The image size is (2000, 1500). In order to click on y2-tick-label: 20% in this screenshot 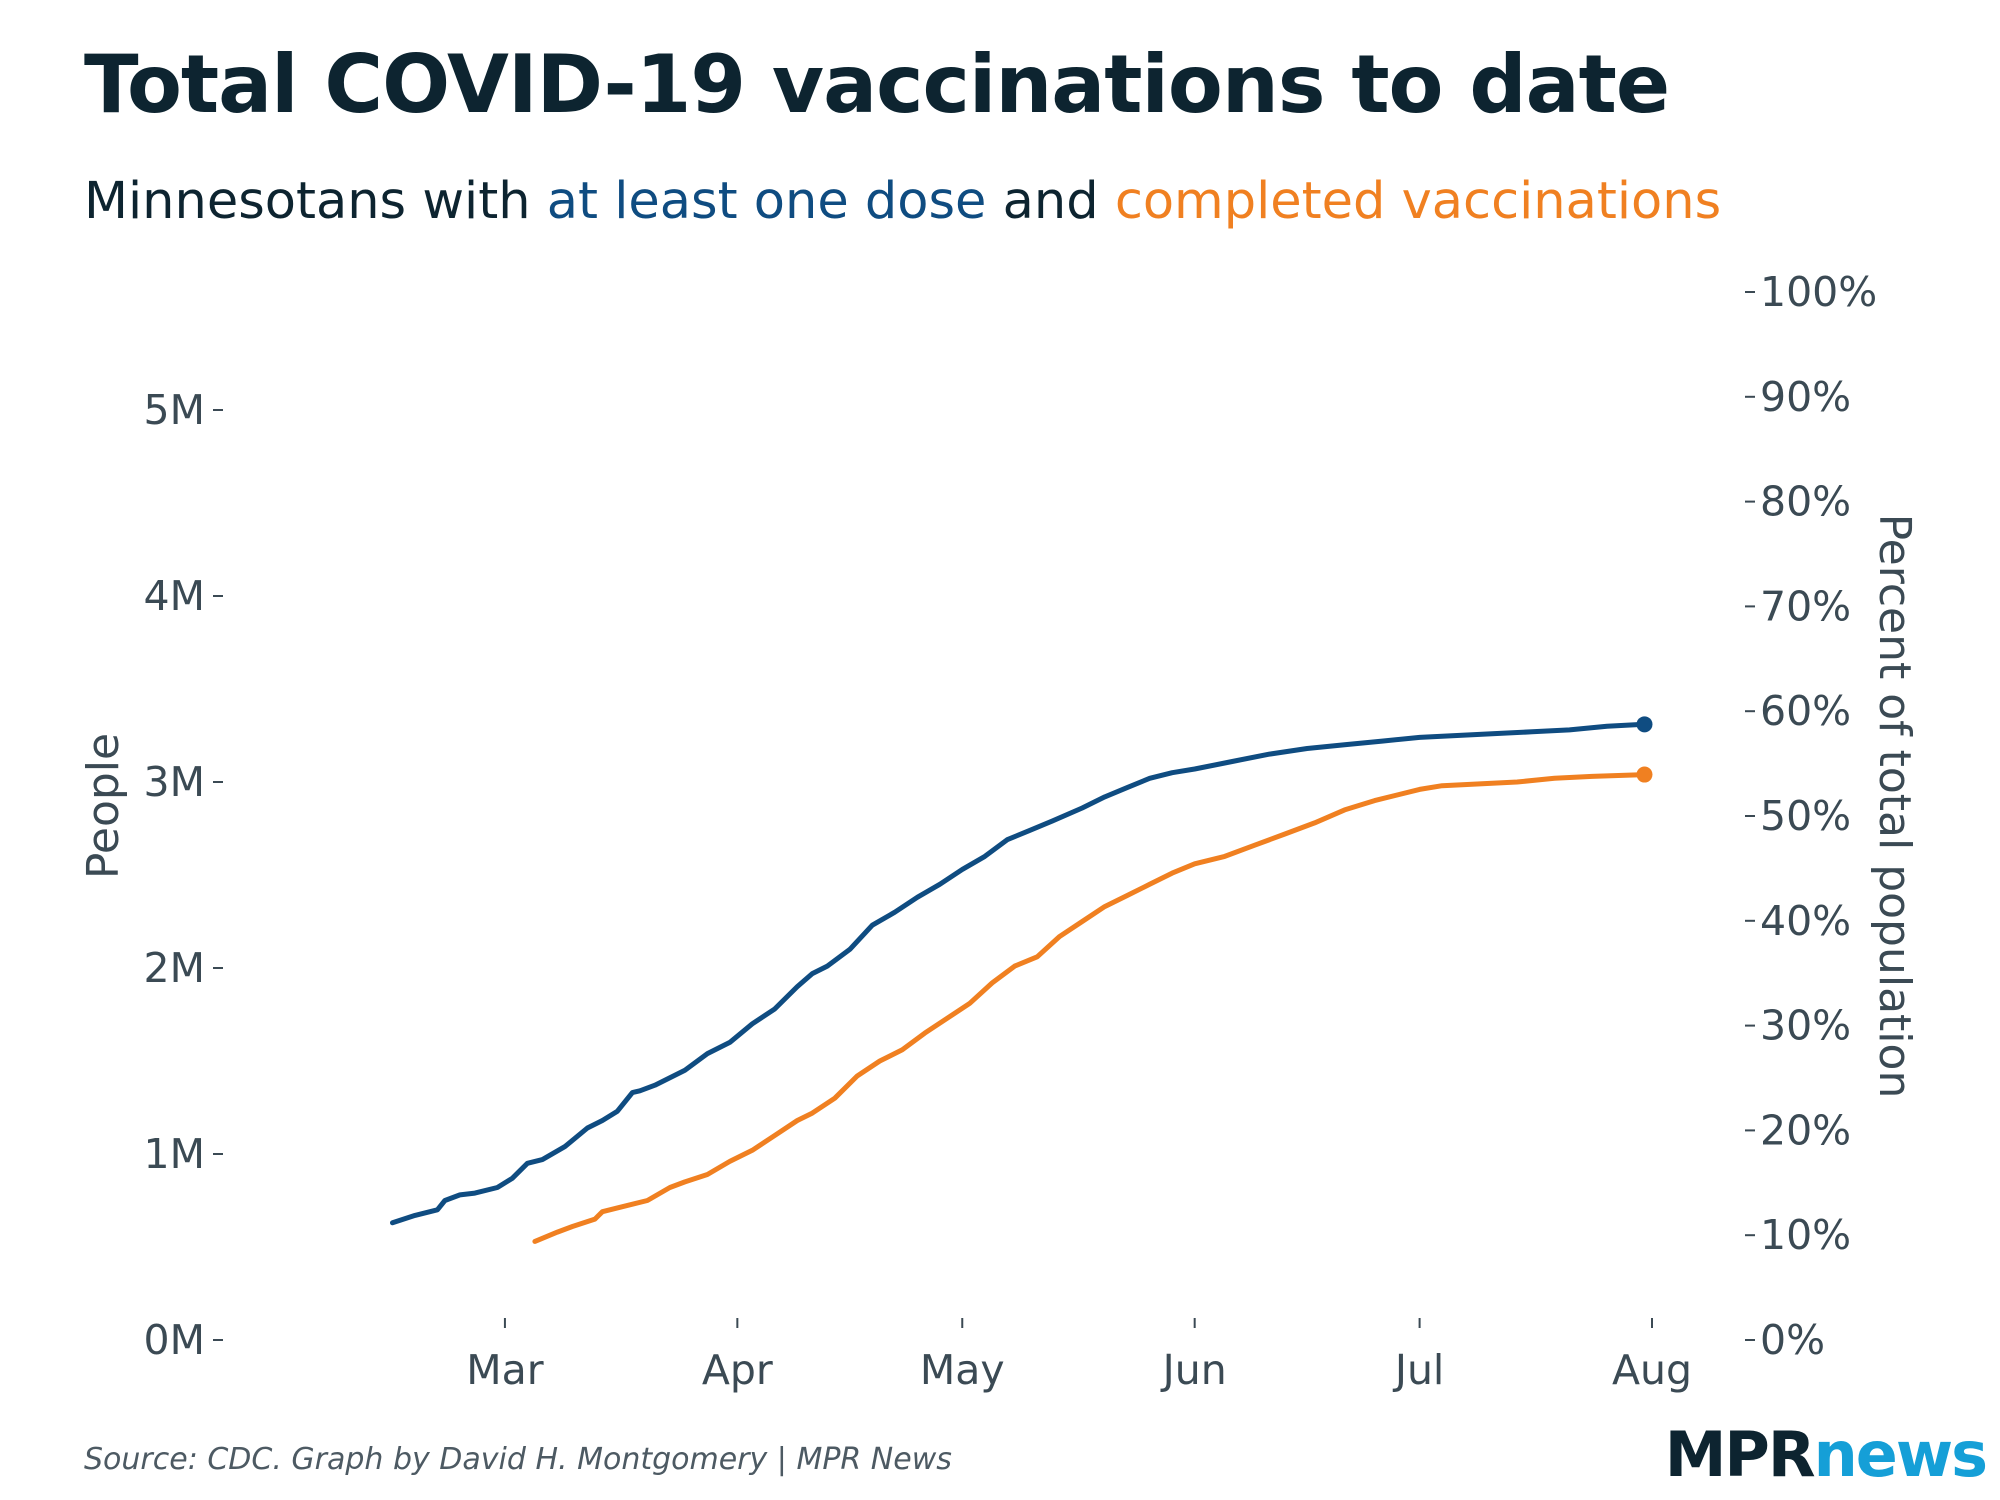, I will do `click(1805, 1130)`.